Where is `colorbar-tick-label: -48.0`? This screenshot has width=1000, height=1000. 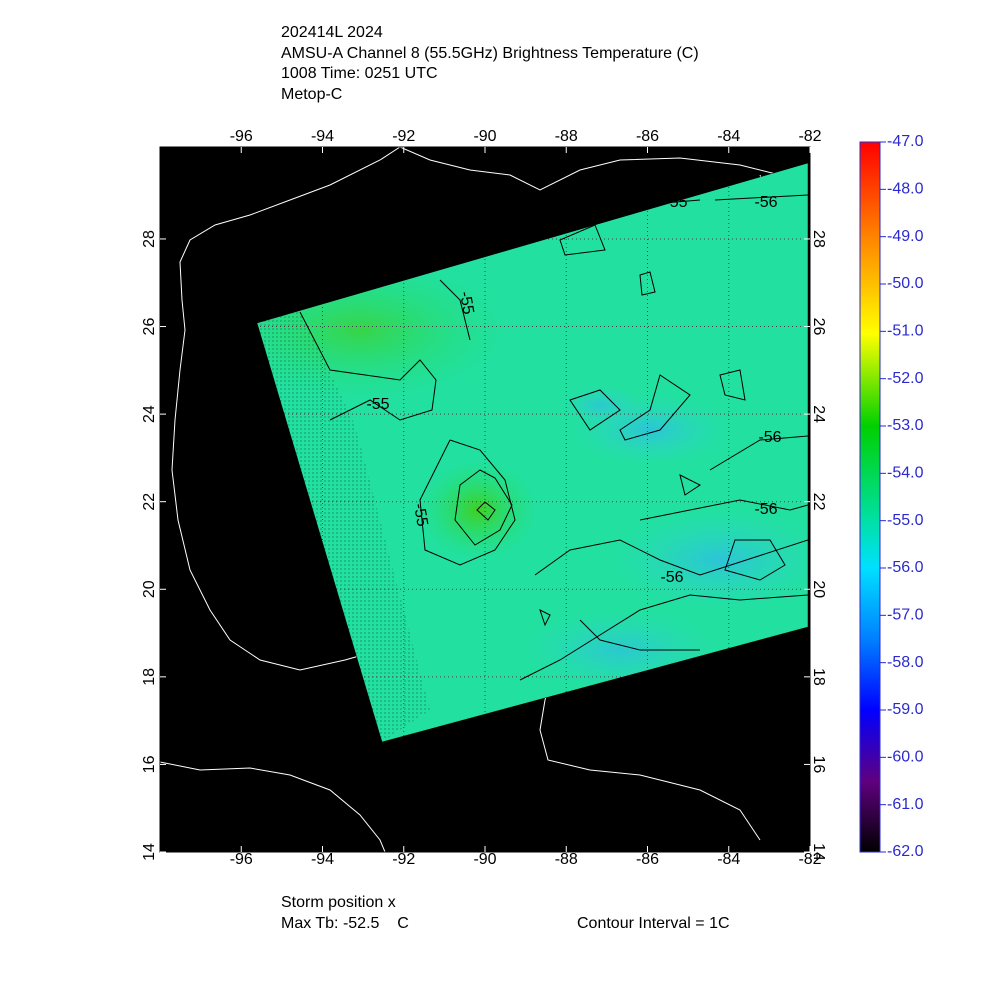 colorbar-tick-label: -48.0 is located at coordinates (905, 189).